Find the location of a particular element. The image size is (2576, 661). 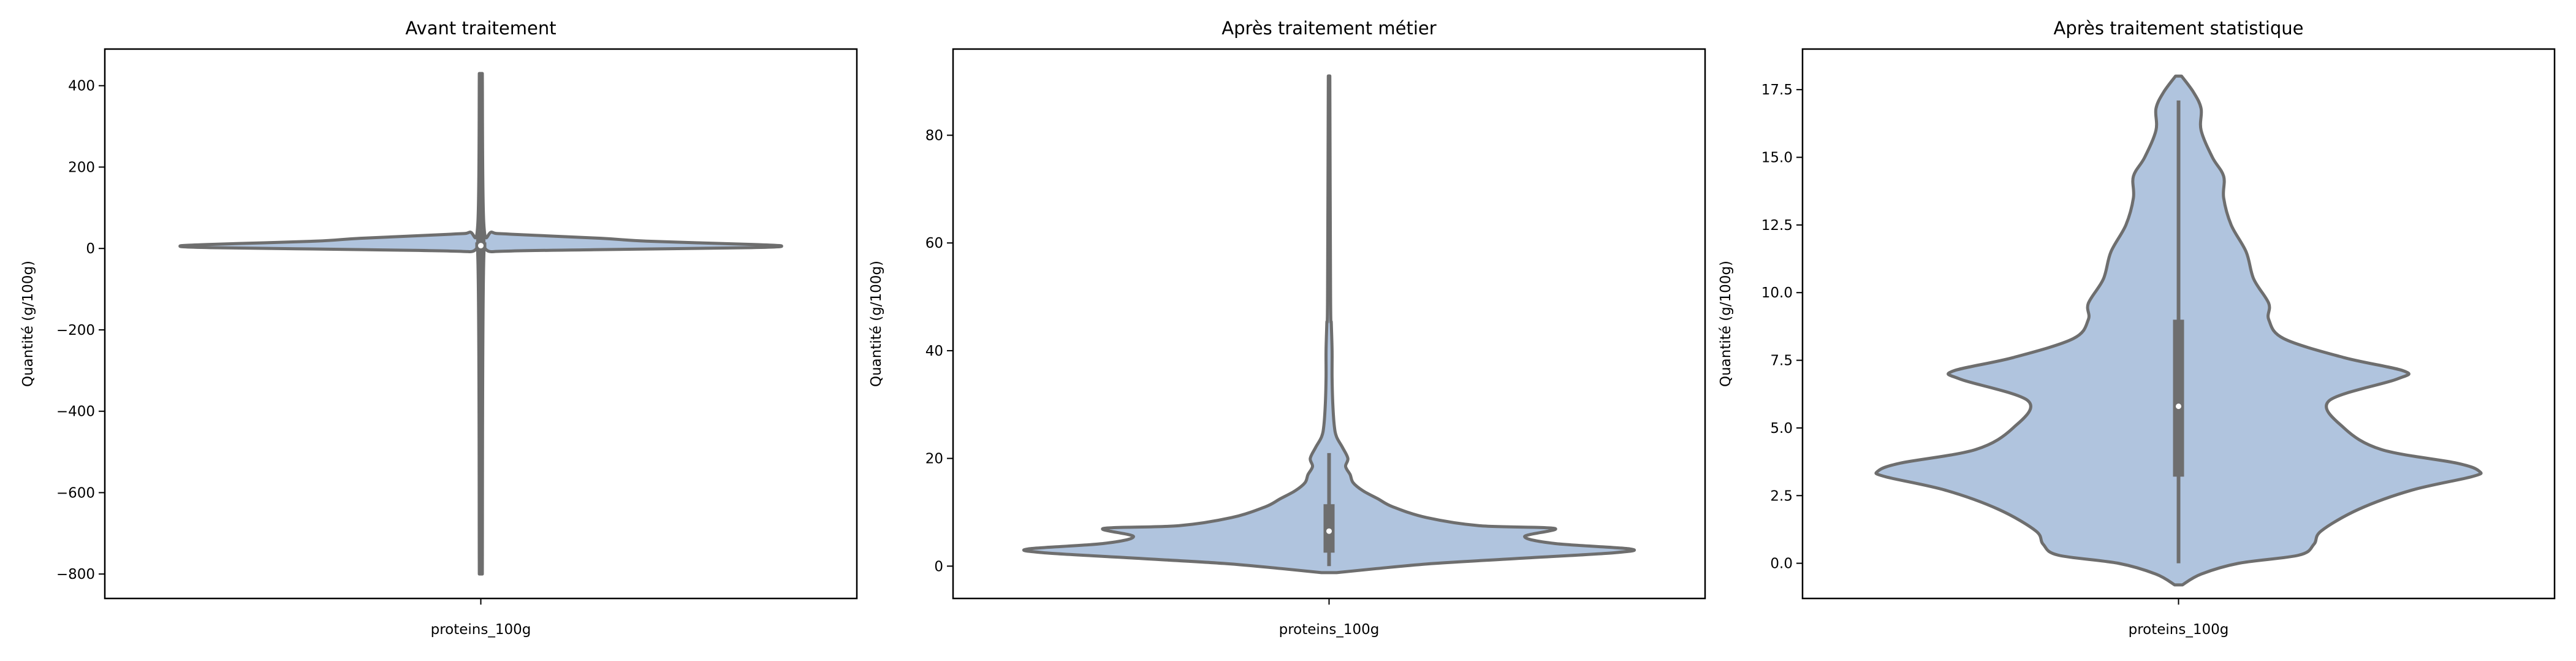

y-tick-label: −800 is located at coordinates (75, 575).